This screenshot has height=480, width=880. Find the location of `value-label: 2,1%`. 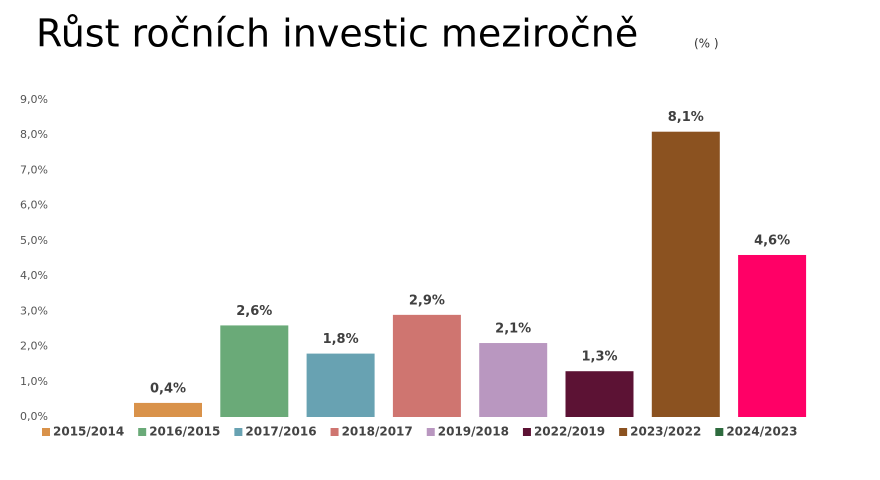

value-label: 2,1% is located at coordinates (513, 329).